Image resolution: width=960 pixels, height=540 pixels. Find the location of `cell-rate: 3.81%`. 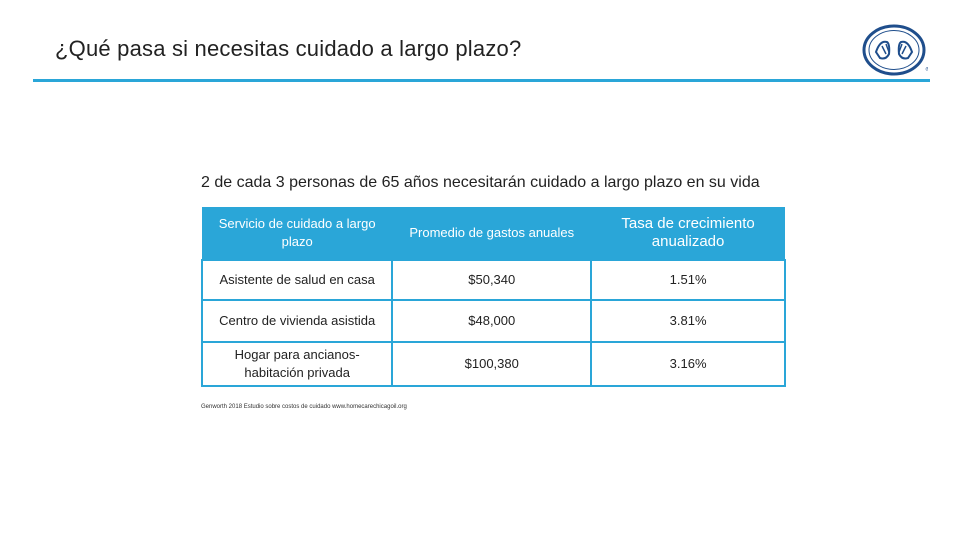

cell-rate: 3.81% is located at coordinates (688, 321).